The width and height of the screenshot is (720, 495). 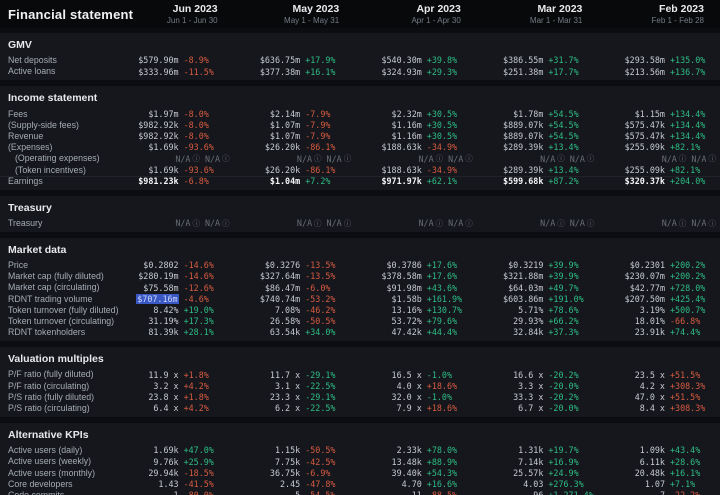 I want to click on cell-value: $378.58m, so click(x=401, y=276).